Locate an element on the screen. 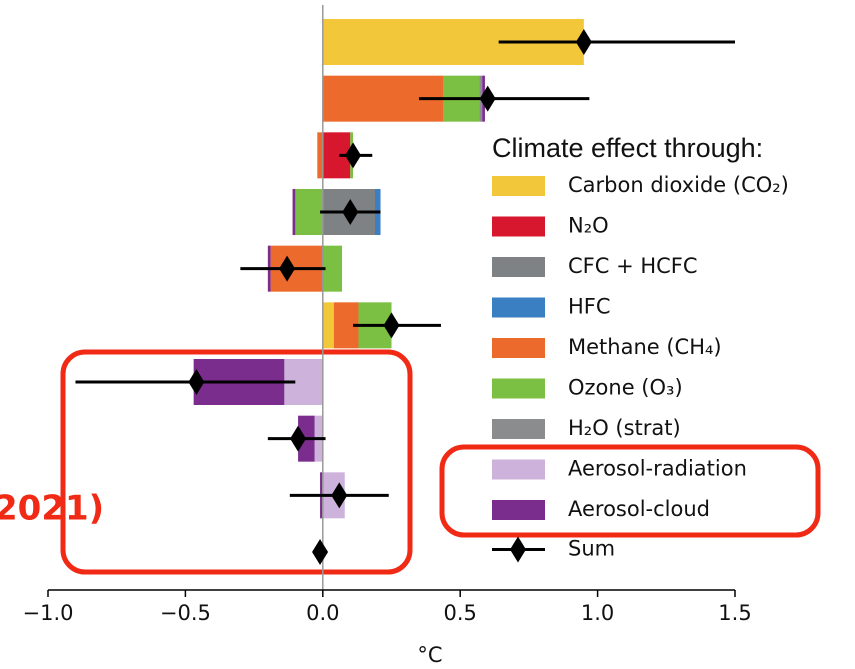 The height and width of the screenshot is (669, 855). legend-label: H₂O (strat) is located at coordinates (624, 428).